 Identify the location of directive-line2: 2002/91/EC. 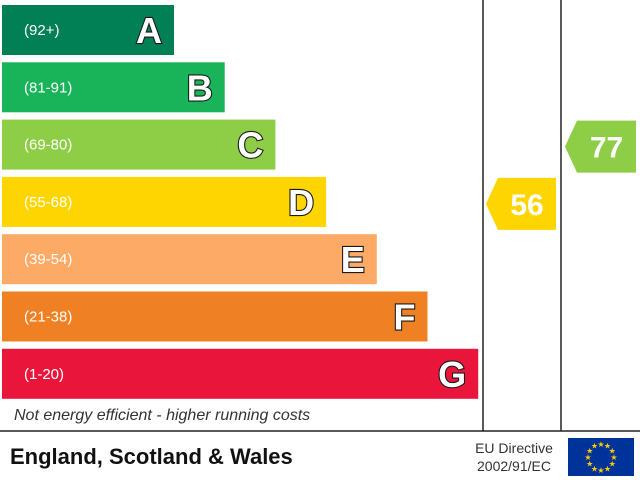
(514, 466).